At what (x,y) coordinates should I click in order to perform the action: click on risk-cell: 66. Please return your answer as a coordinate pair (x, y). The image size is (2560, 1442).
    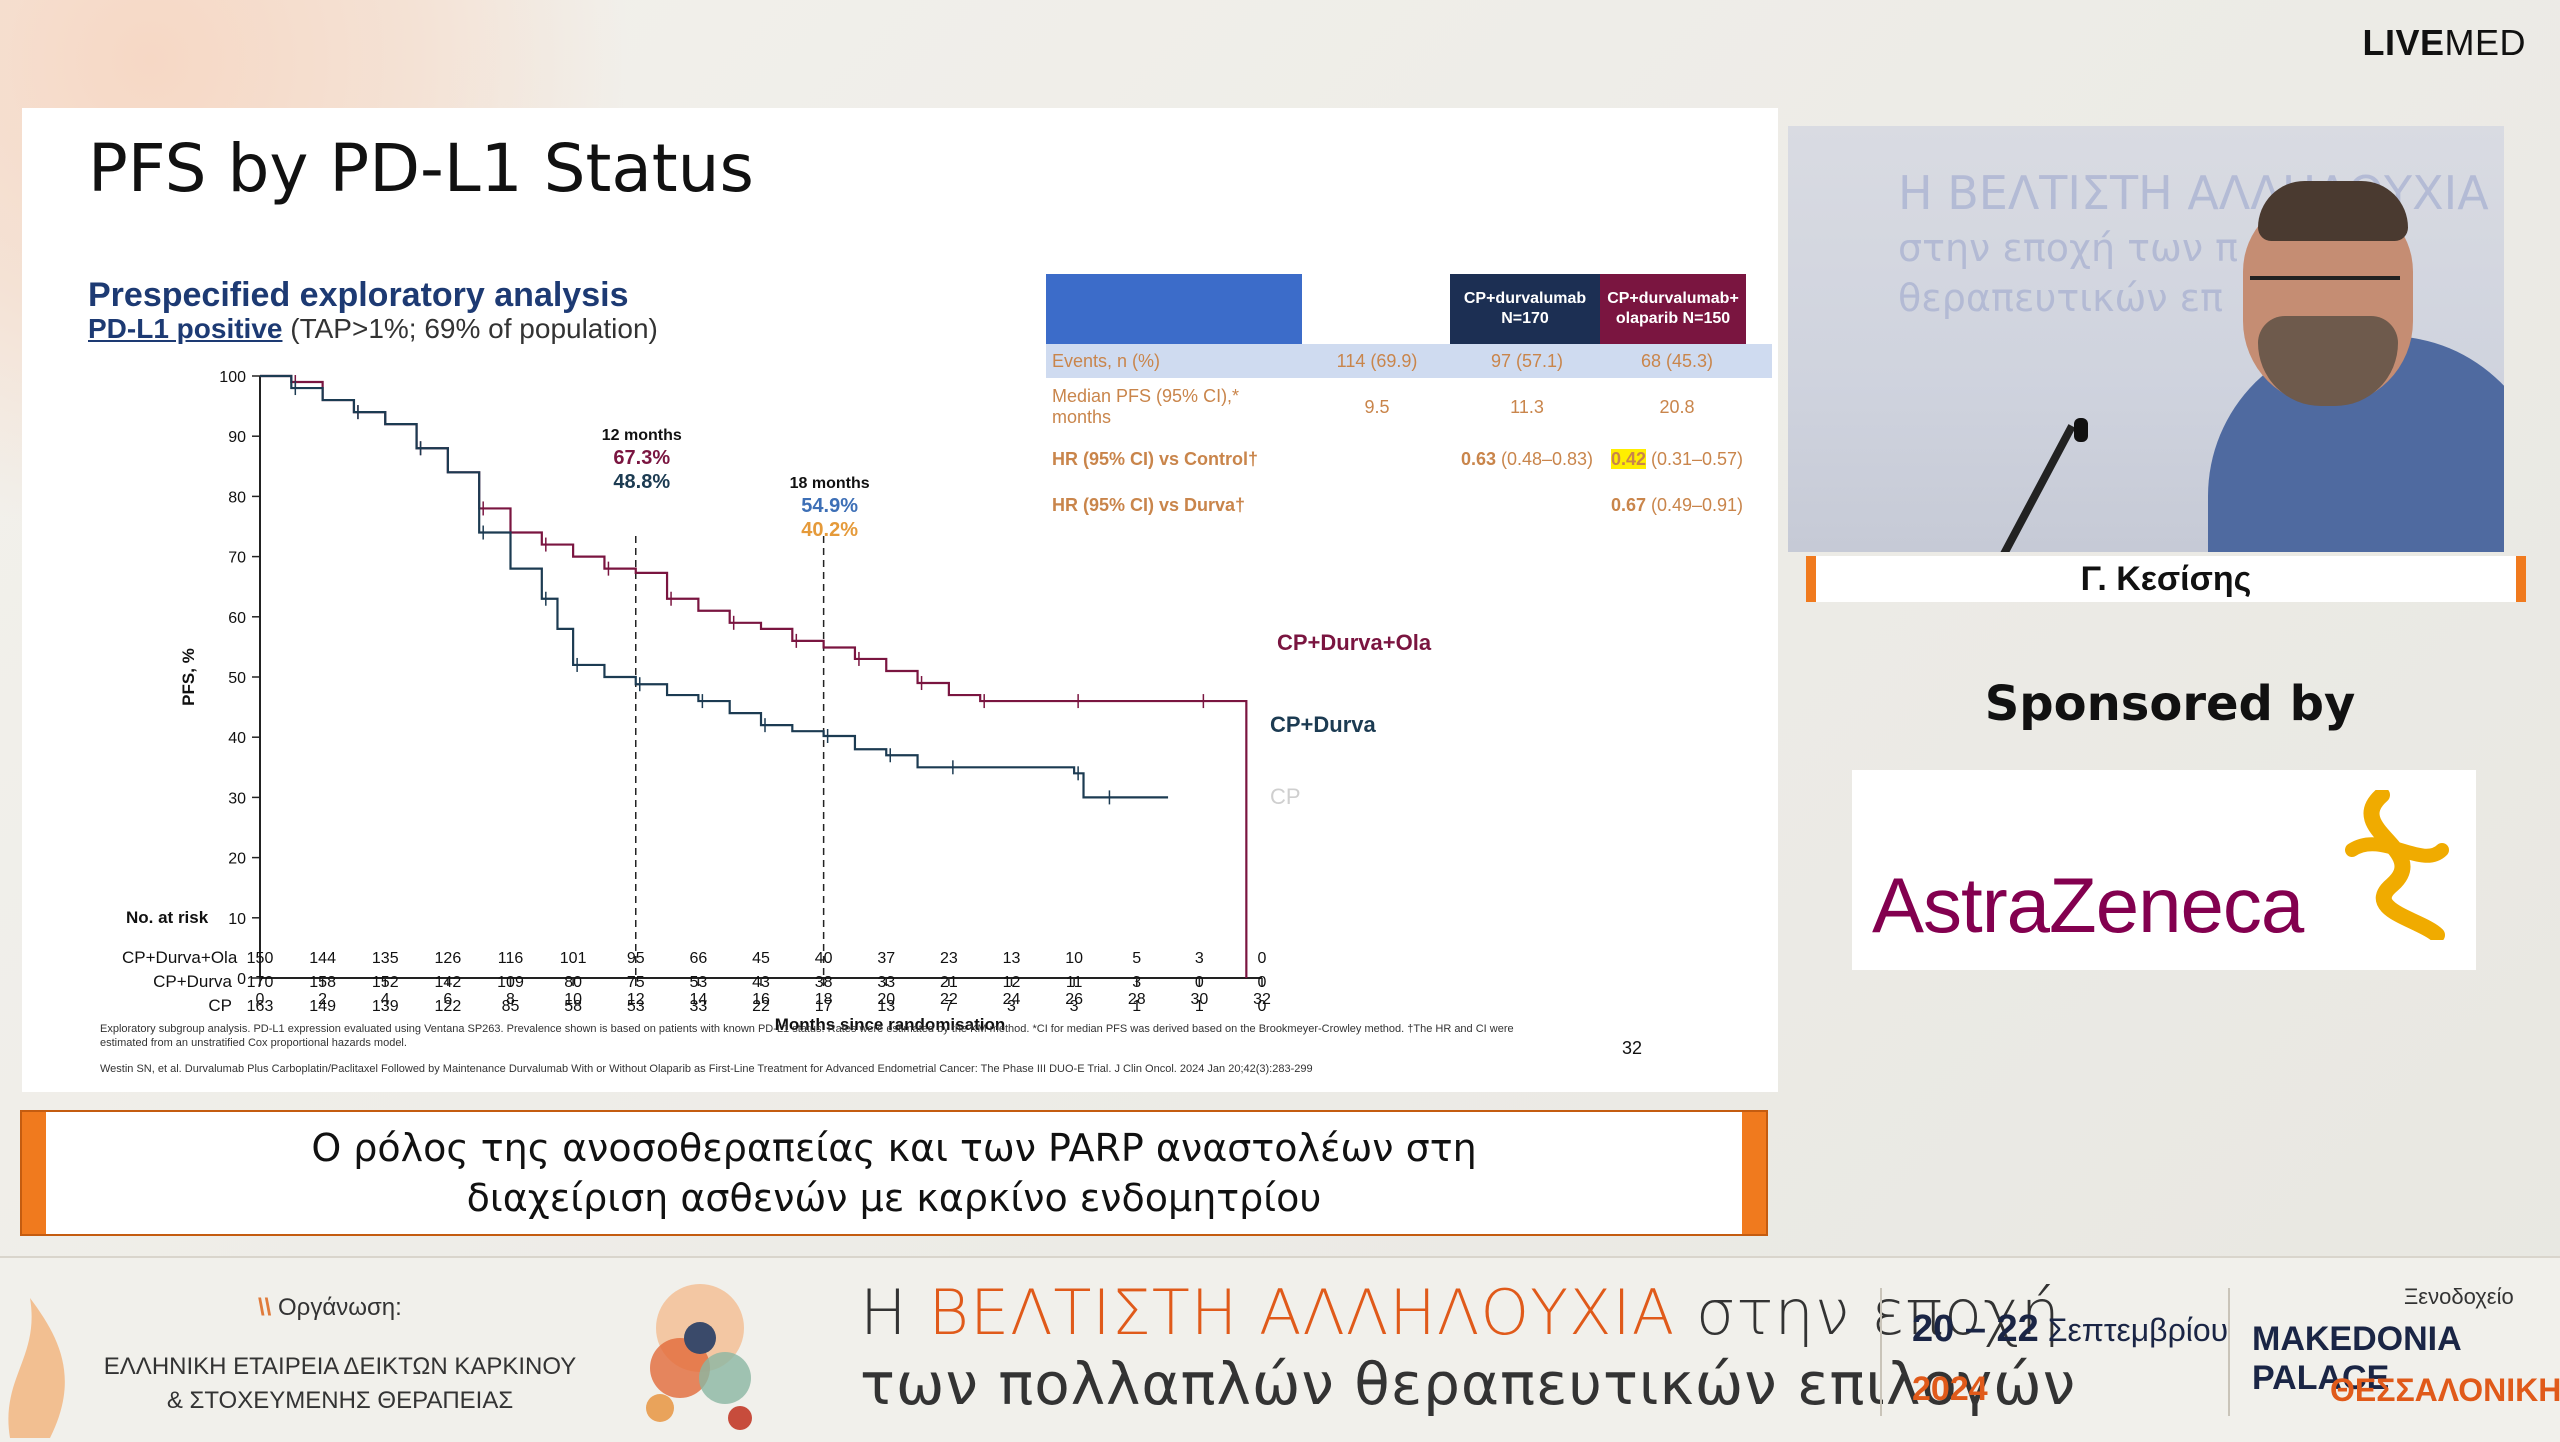
    Looking at the image, I should click on (698, 958).